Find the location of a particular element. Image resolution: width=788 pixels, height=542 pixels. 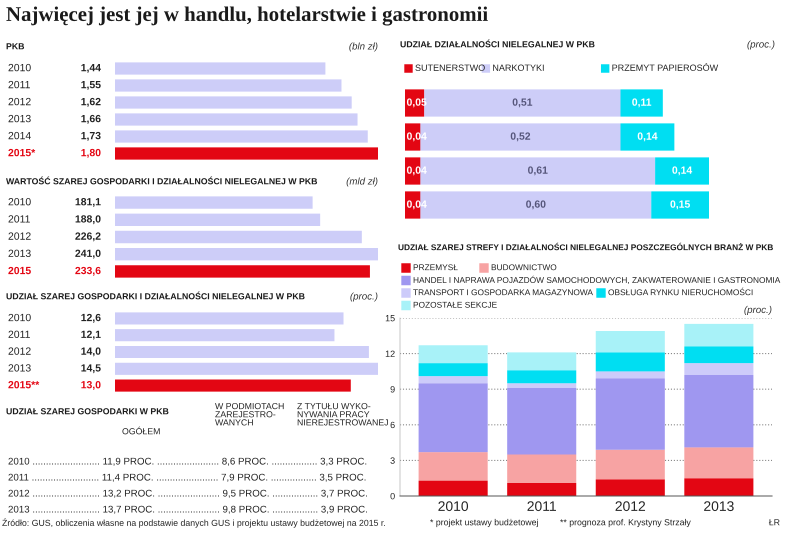

text: 2010 ......................... 11,9 PROC. ....................... 8,6 PROC. ................. 3,3 PROC. is located at coordinates (187, 462).